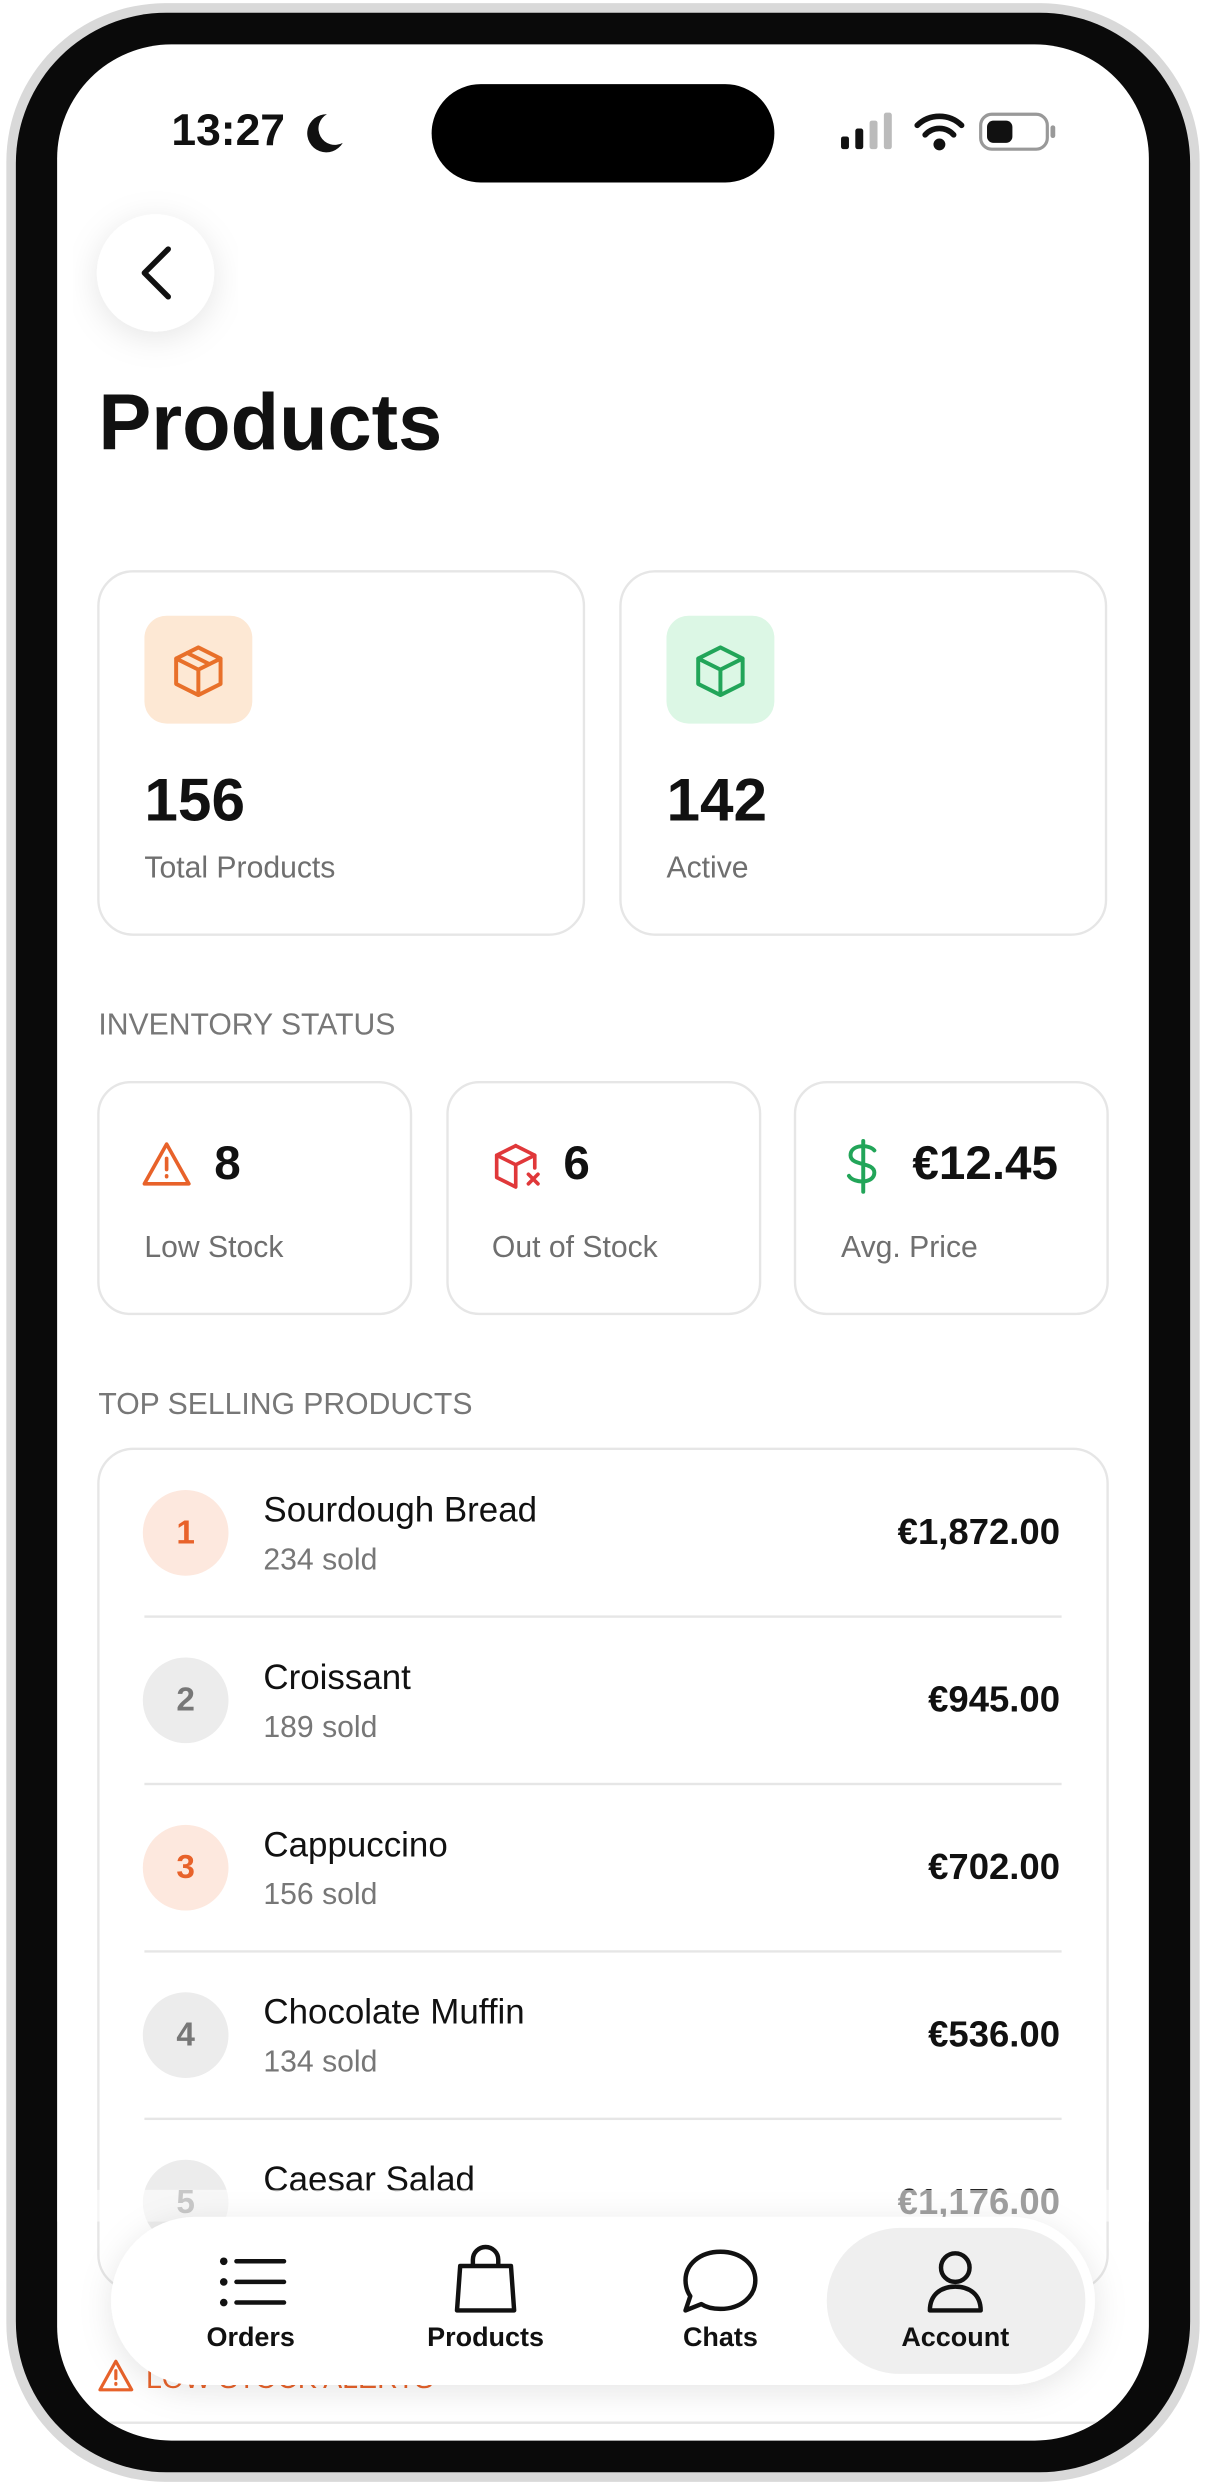  Describe the element at coordinates (325, 133) in the screenshot. I see `moon-icon` at that location.